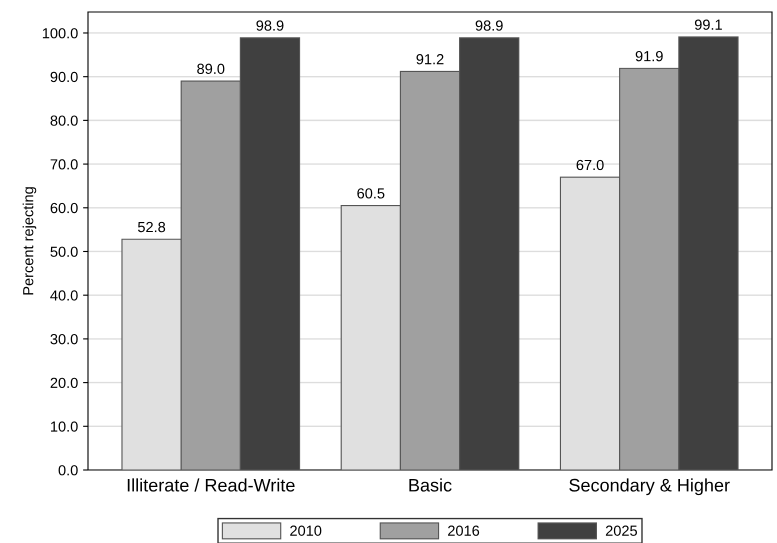 The width and height of the screenshot is (777, 543). What do you see at coordinates (430, 59) in the screenshot?
I see `data-label: 91.2` at bounding box center [430, 59].